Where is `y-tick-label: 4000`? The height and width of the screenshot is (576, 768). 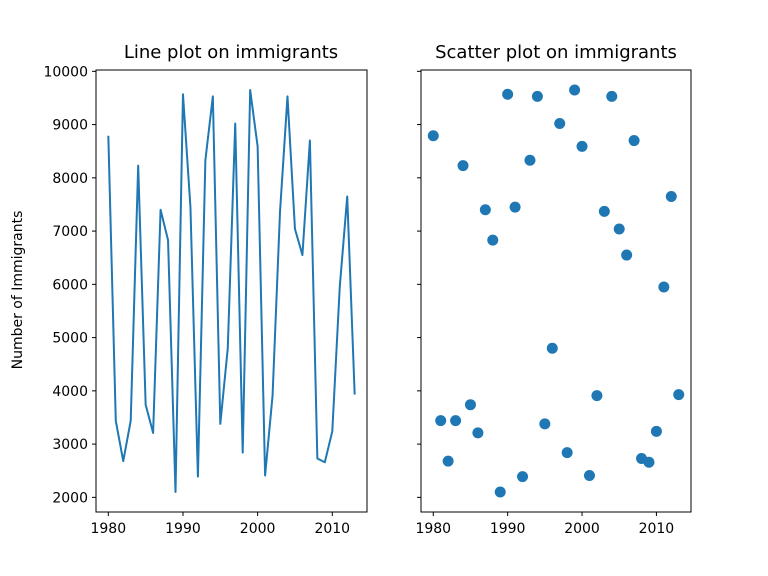 y-tick-label: 4000 is located at coordinates (70, 392).